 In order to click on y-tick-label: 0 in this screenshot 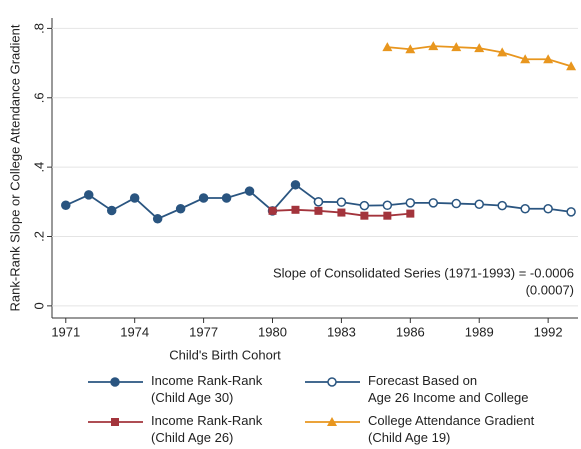, I will do `click(38, 305)`.